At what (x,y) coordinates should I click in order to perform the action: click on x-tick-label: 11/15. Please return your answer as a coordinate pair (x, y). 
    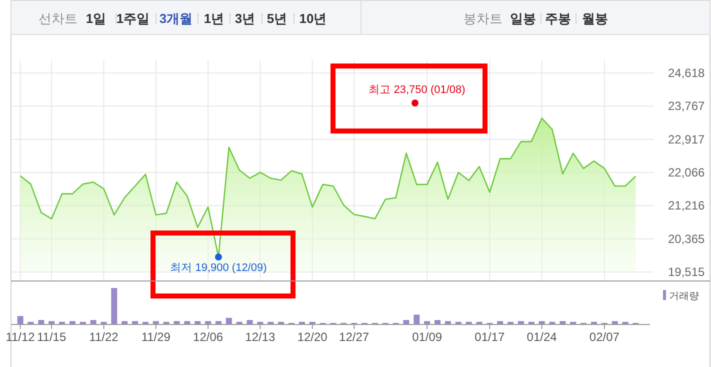
    Looking at the image, I should click on (51, 337).